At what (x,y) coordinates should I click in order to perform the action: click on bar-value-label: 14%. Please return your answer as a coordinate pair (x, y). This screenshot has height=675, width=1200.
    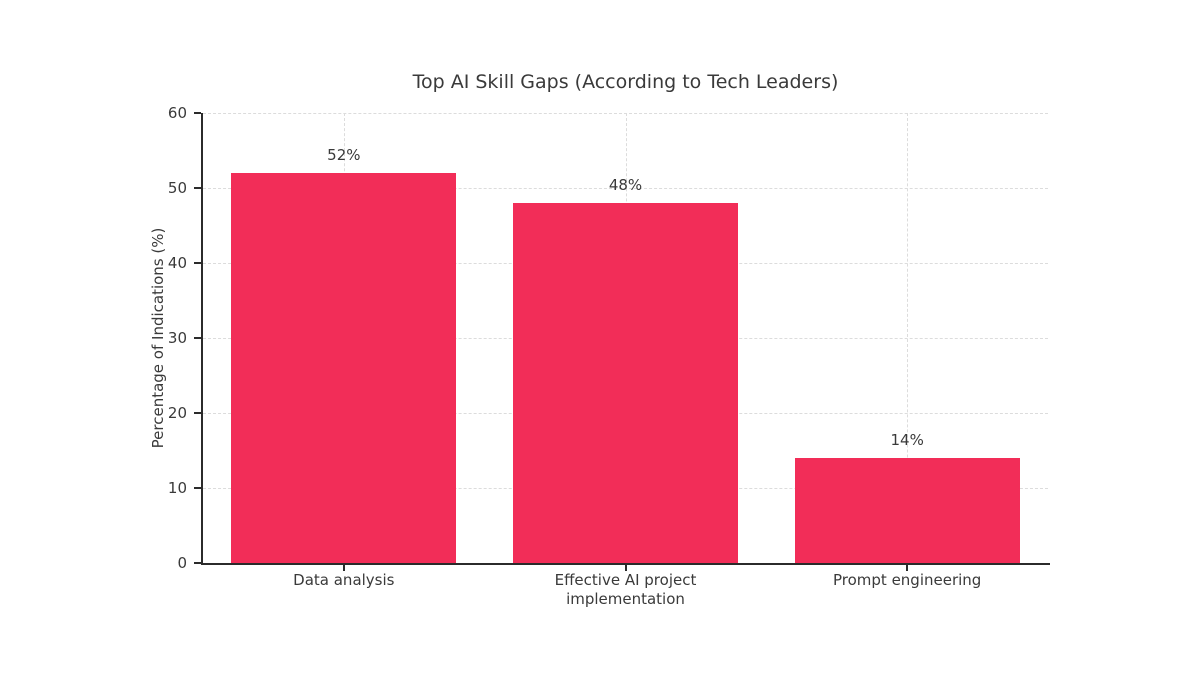
    Looking at the image, I should click on (907, 440).